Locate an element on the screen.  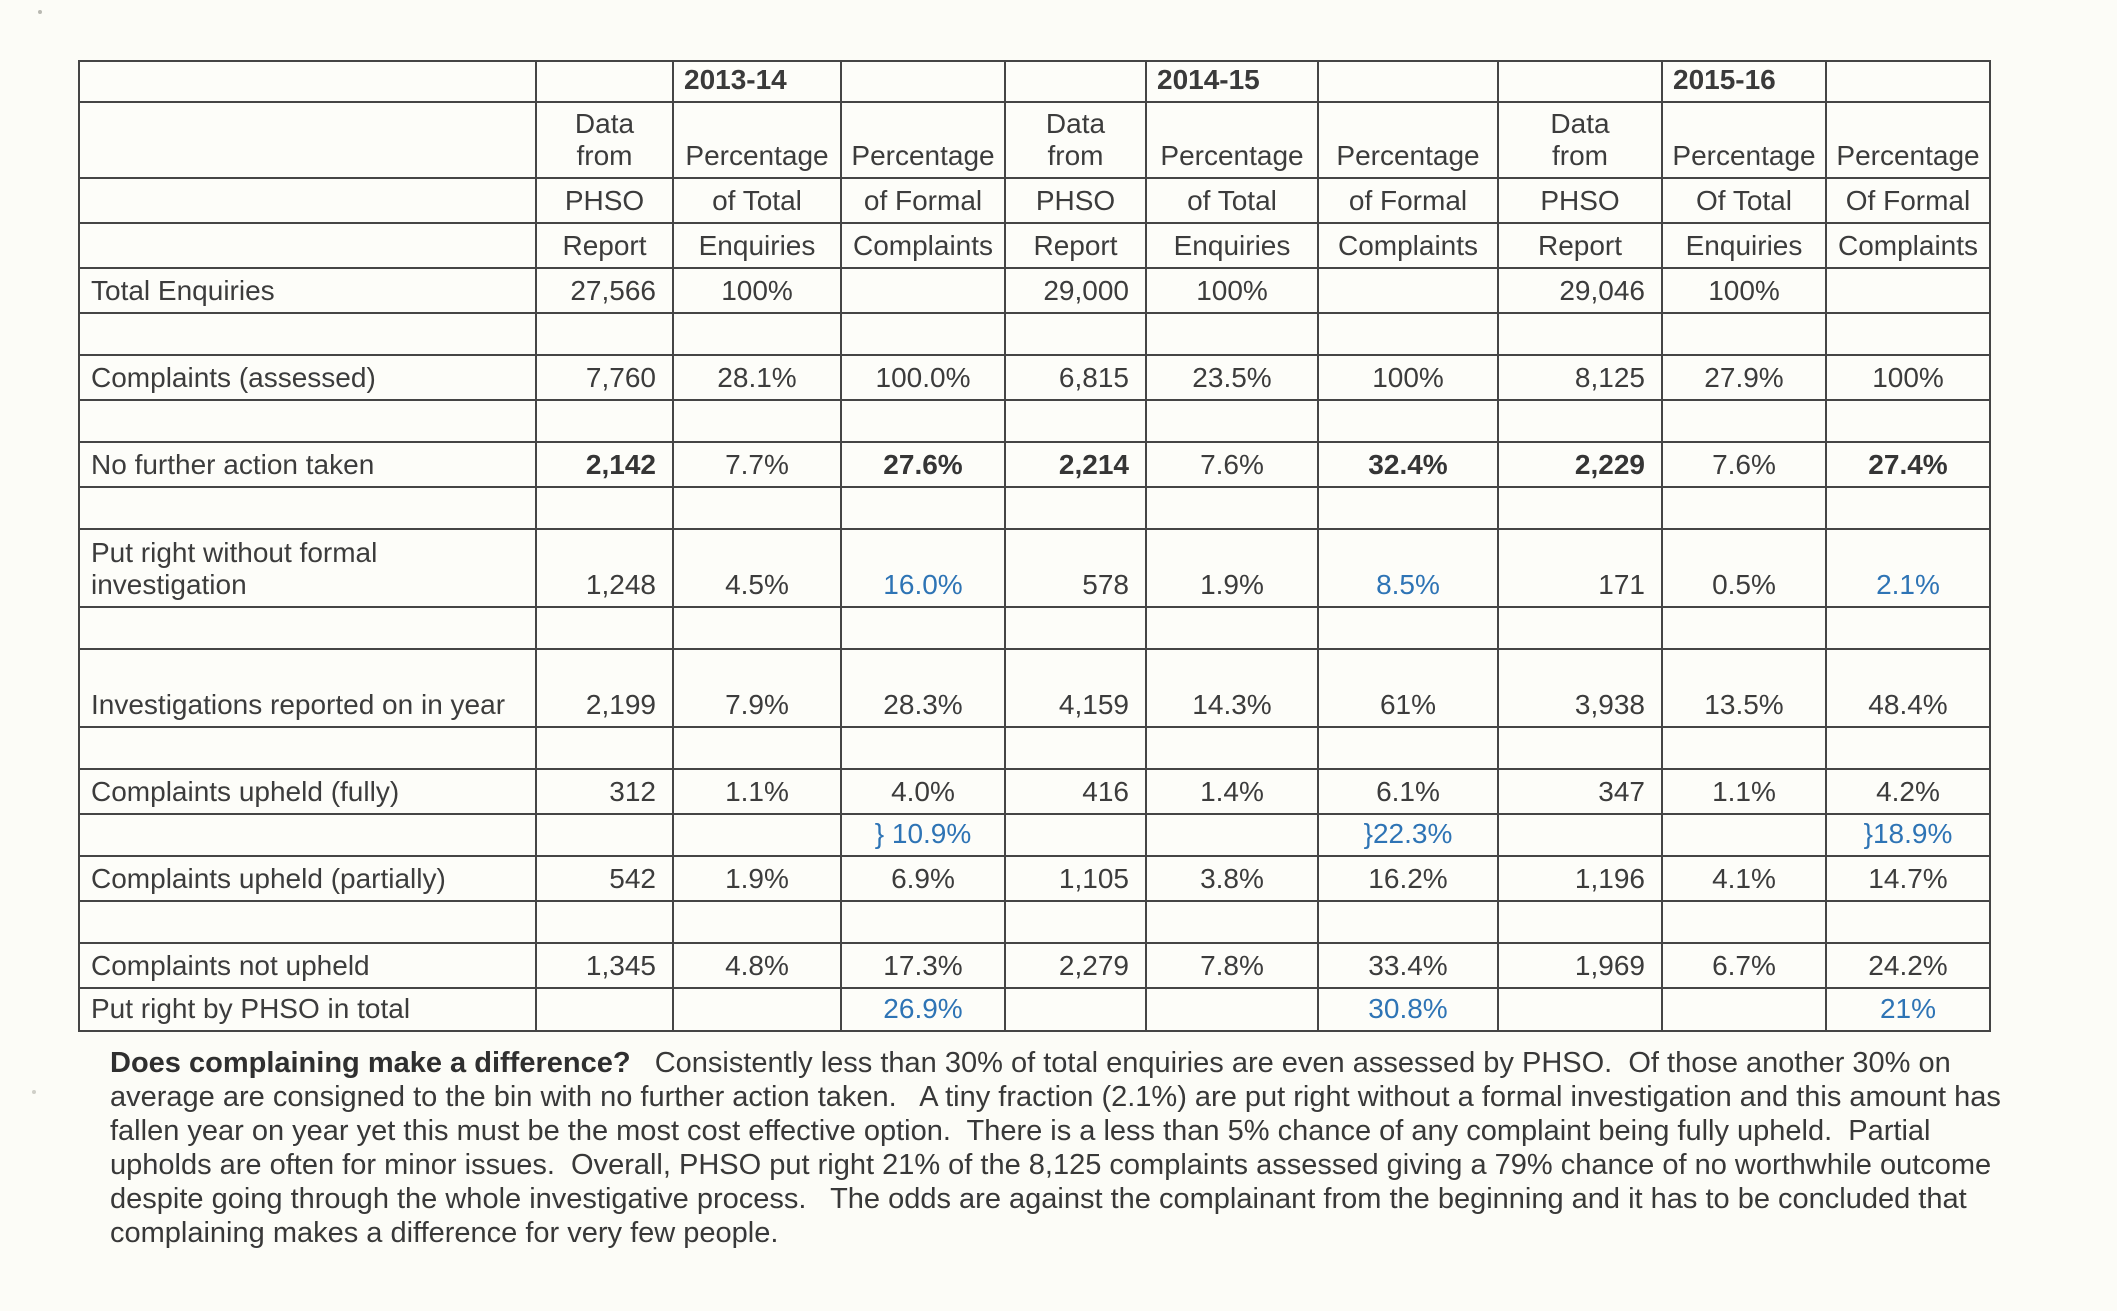
data-cell: }22.3% is located at coordinates (1408, 835).